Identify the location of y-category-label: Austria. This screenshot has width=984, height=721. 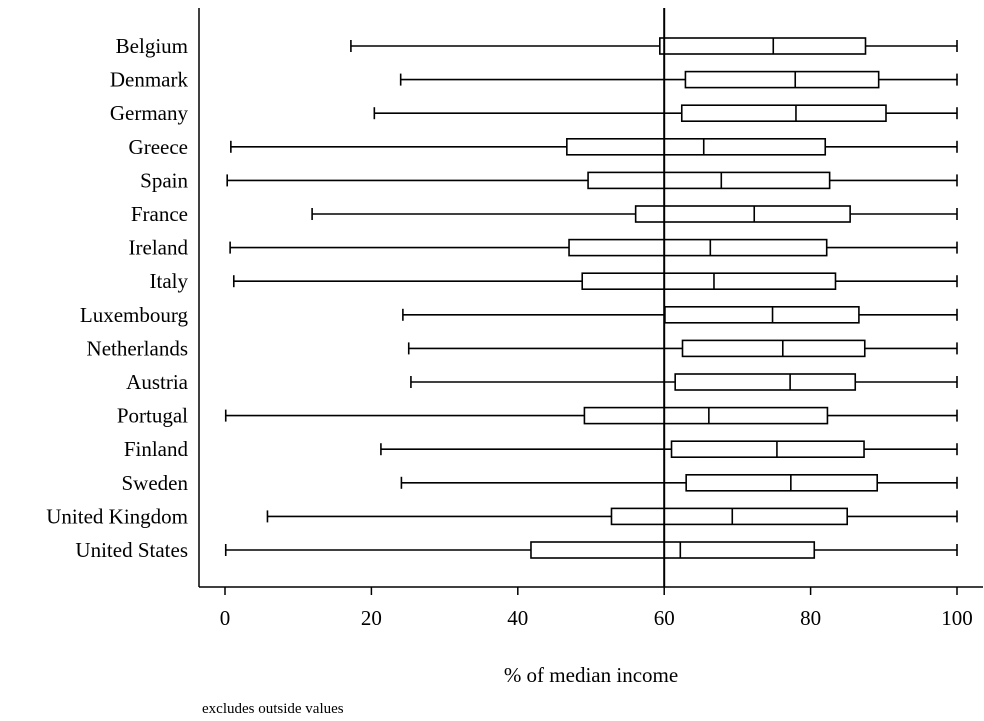
(157, 382).